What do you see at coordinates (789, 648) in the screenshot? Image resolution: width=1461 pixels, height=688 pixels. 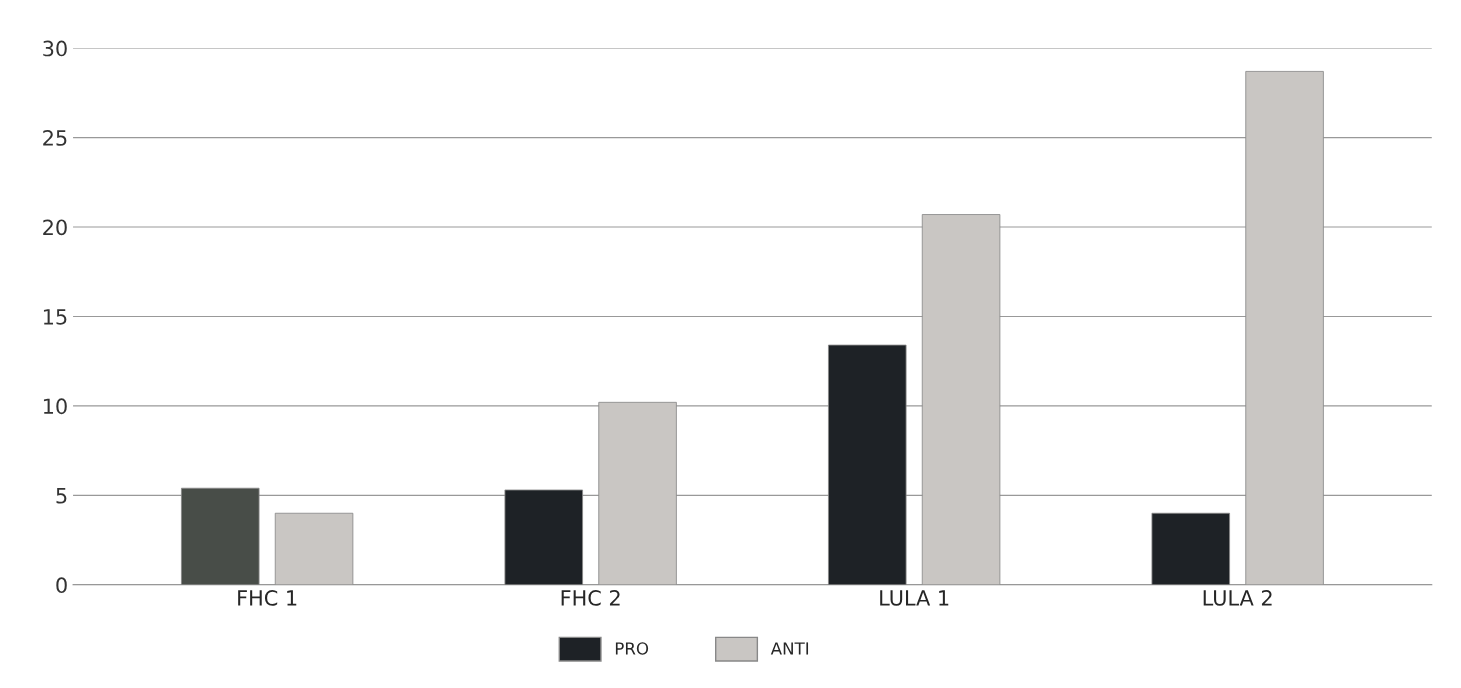 I see `legend-label: ANTI` at bounding box center [789, 648].